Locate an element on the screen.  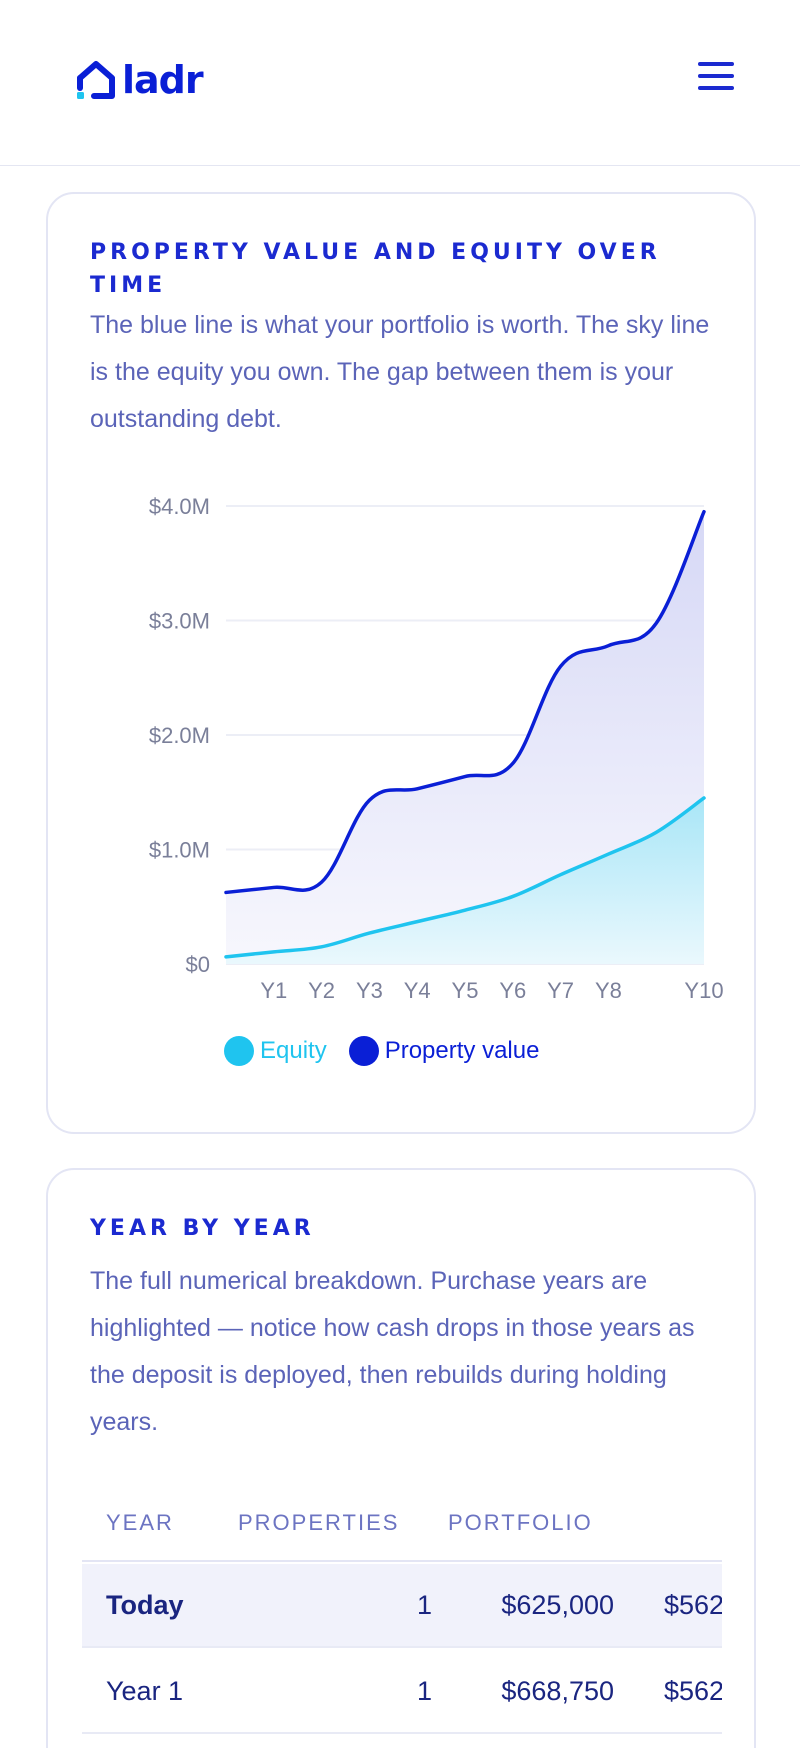
logo: ladr is located at coordinates (139, 80).